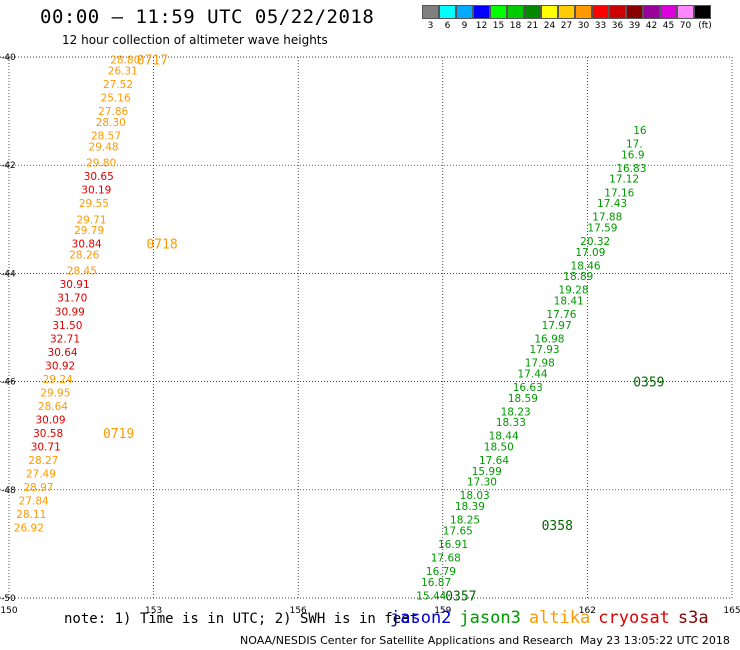 This screenshot has height=650, width=740. What do you see at coordinates (475, 496) in the screenshot?
I see `data-point-jason3: 18.03` at bounding box center [475, 496].